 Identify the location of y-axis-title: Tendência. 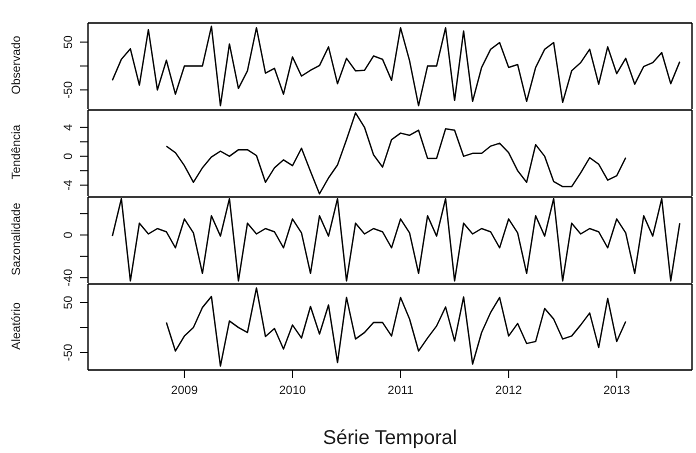
(16, 152).